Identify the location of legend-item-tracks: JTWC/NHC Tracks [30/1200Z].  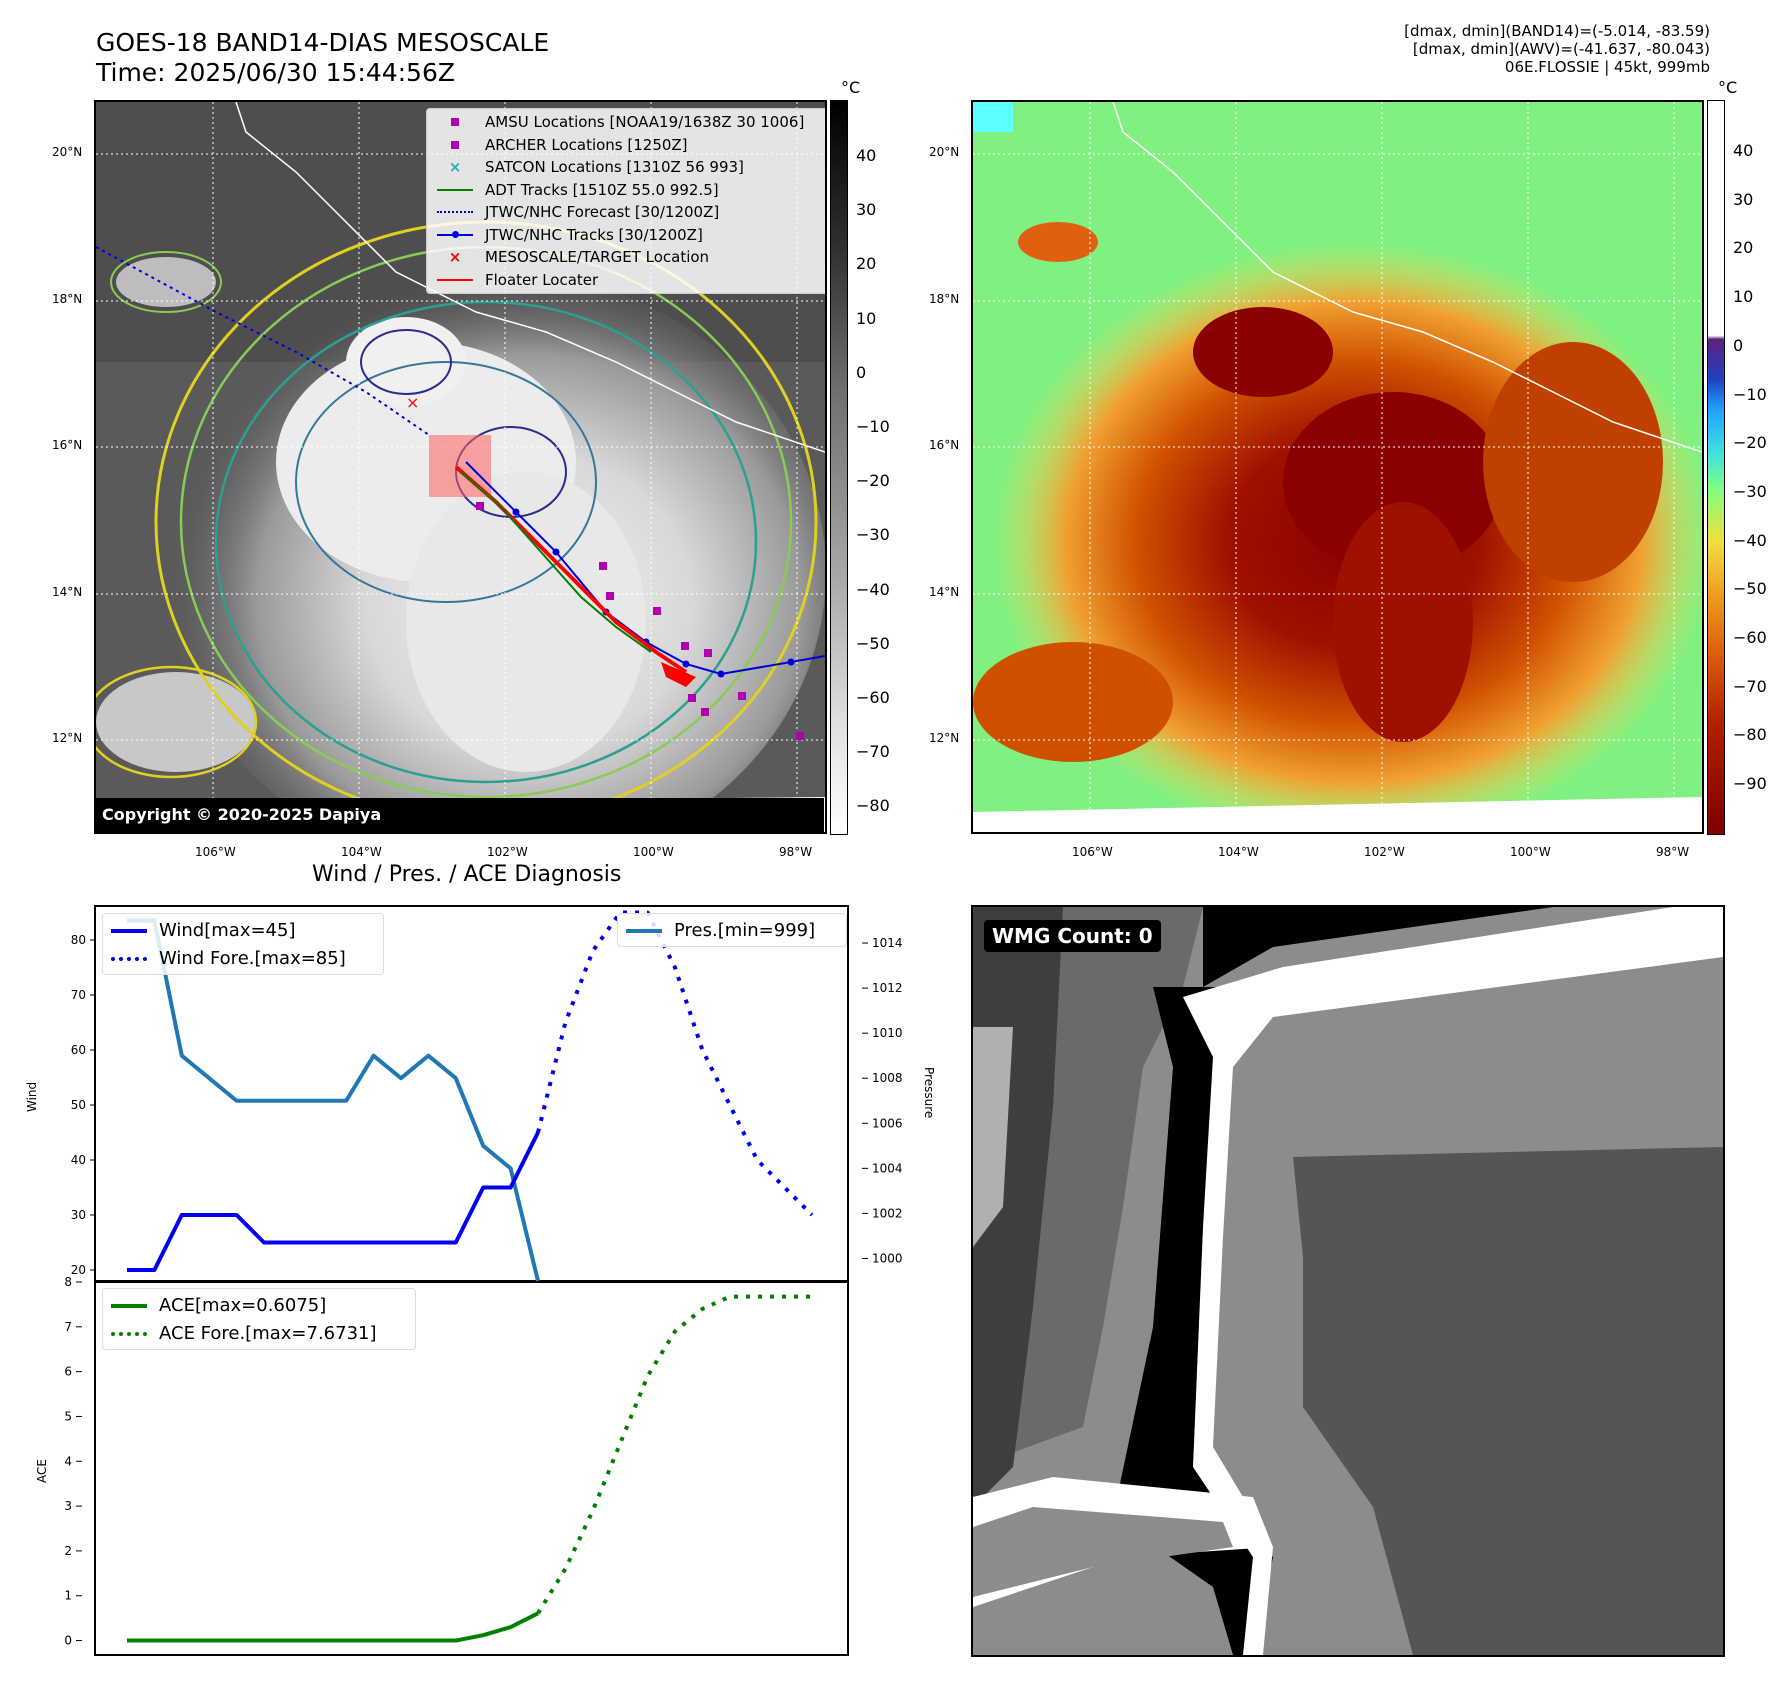
(630, 235).